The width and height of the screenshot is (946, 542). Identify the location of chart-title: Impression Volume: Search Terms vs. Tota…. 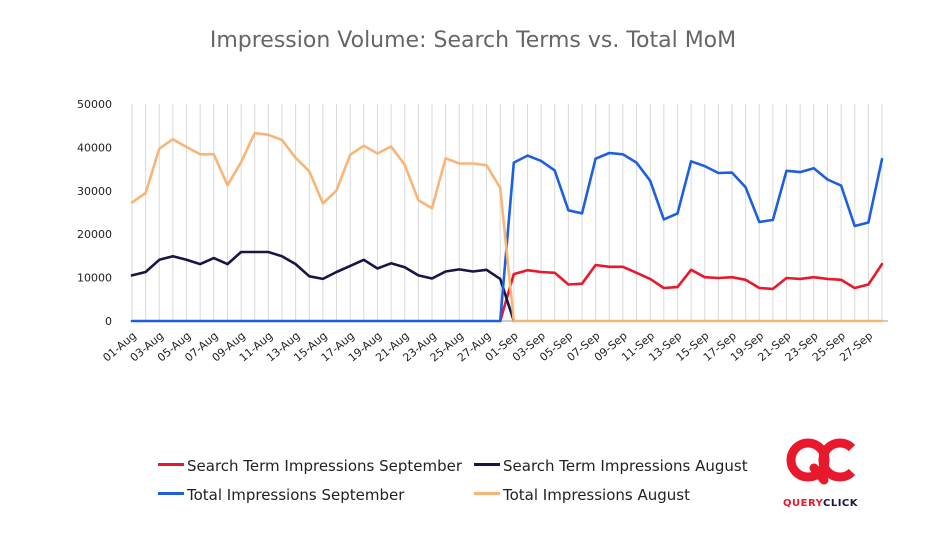
(473, 40).